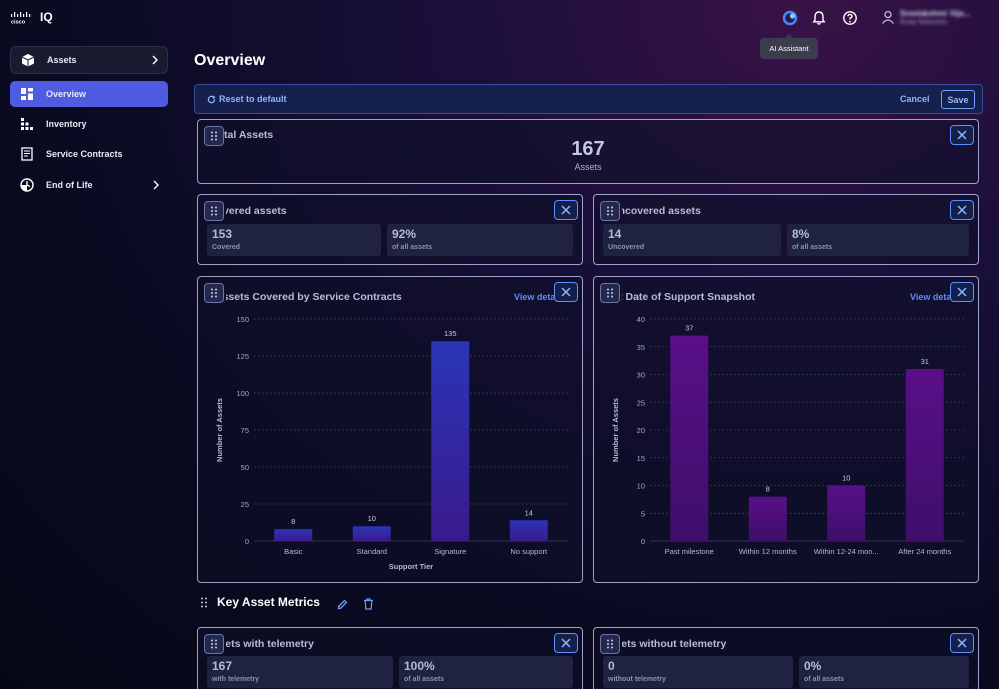  I want to click on stat-box: 0 without telemetry, so click(698, 672).